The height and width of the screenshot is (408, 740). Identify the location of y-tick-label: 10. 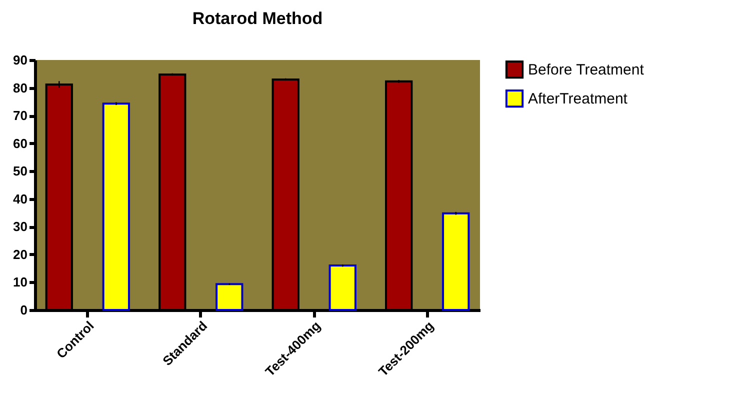
(20, 282).